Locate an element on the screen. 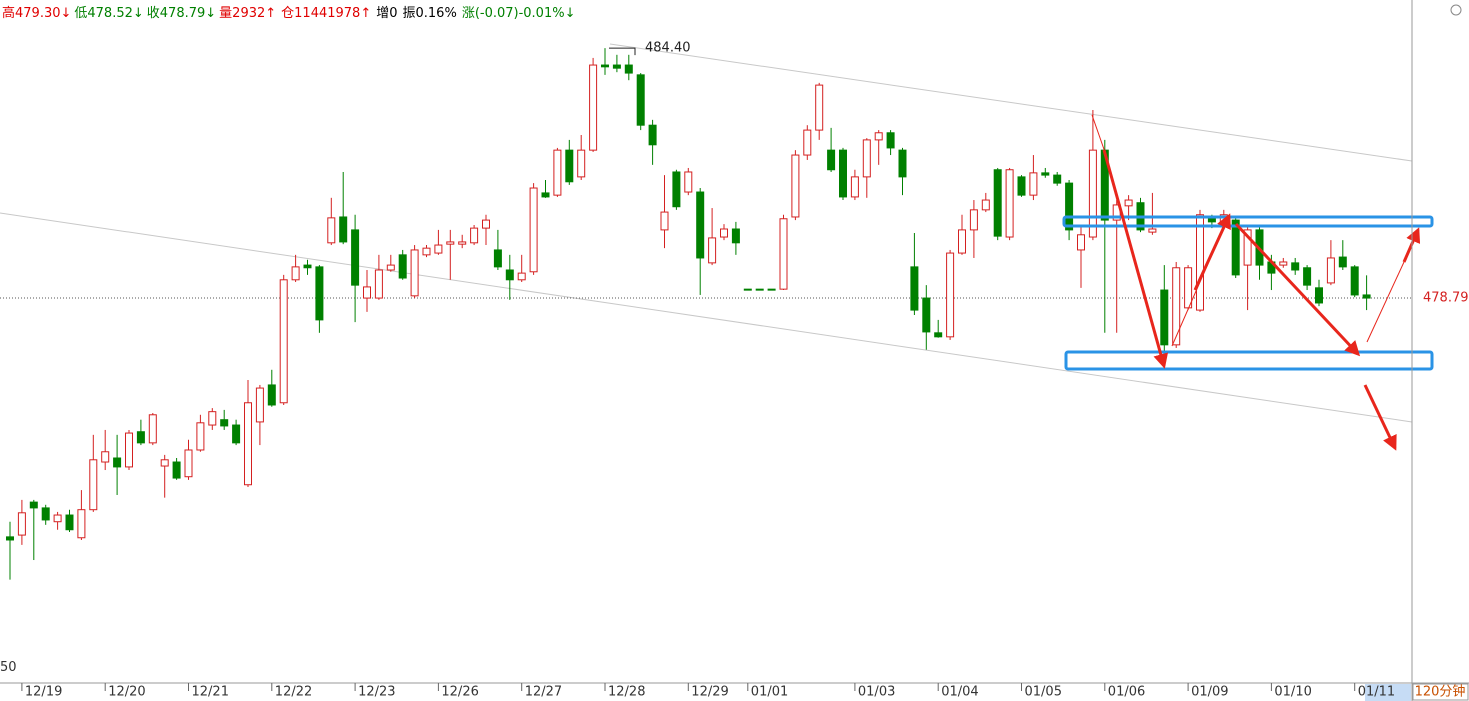  x-tick-label: 01/09 is located at coordinates (1209, 692).